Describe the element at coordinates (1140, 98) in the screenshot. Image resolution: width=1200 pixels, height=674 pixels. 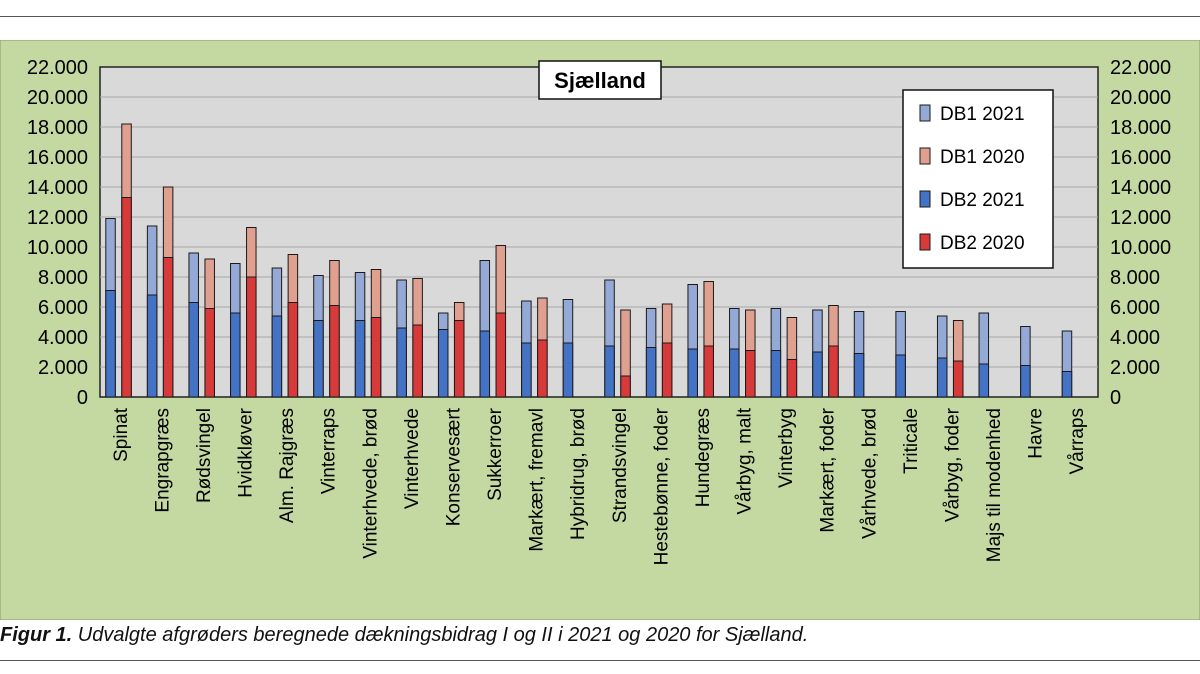
I see `y-tick-label-right: 20.000` at that location.